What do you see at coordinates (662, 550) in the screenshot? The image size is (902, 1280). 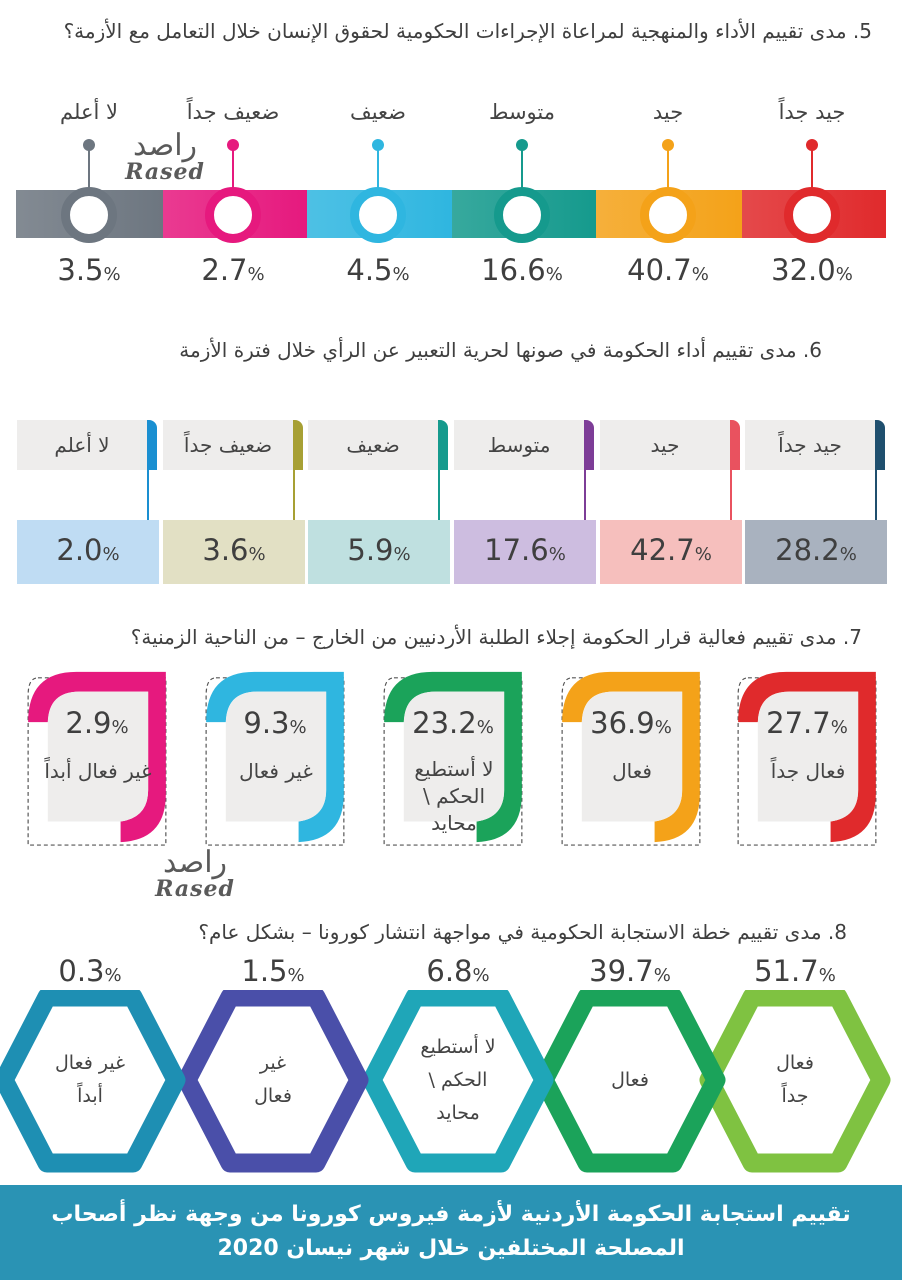 I see `pct-number: 42.7` at bounding box center [662, 550].